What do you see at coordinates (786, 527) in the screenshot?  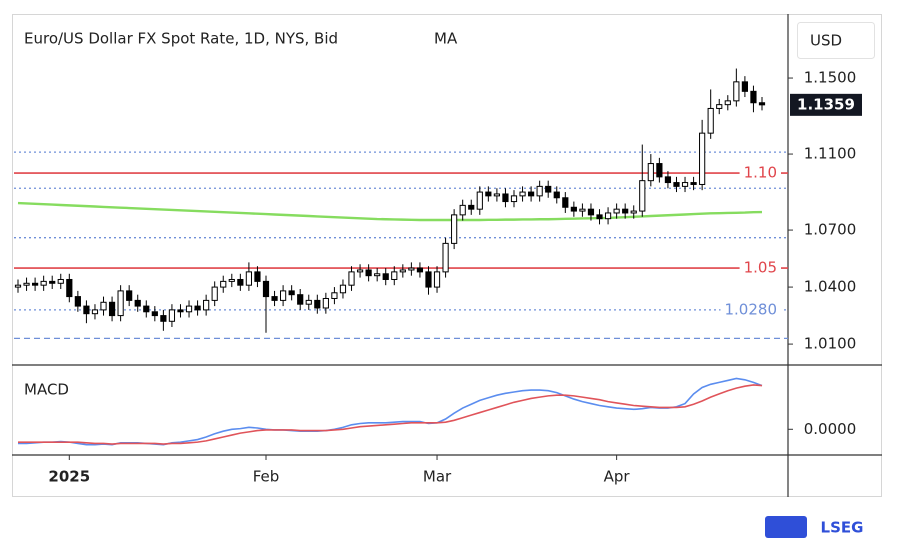 I see `logo-mark` at bounding box center [786, 527].